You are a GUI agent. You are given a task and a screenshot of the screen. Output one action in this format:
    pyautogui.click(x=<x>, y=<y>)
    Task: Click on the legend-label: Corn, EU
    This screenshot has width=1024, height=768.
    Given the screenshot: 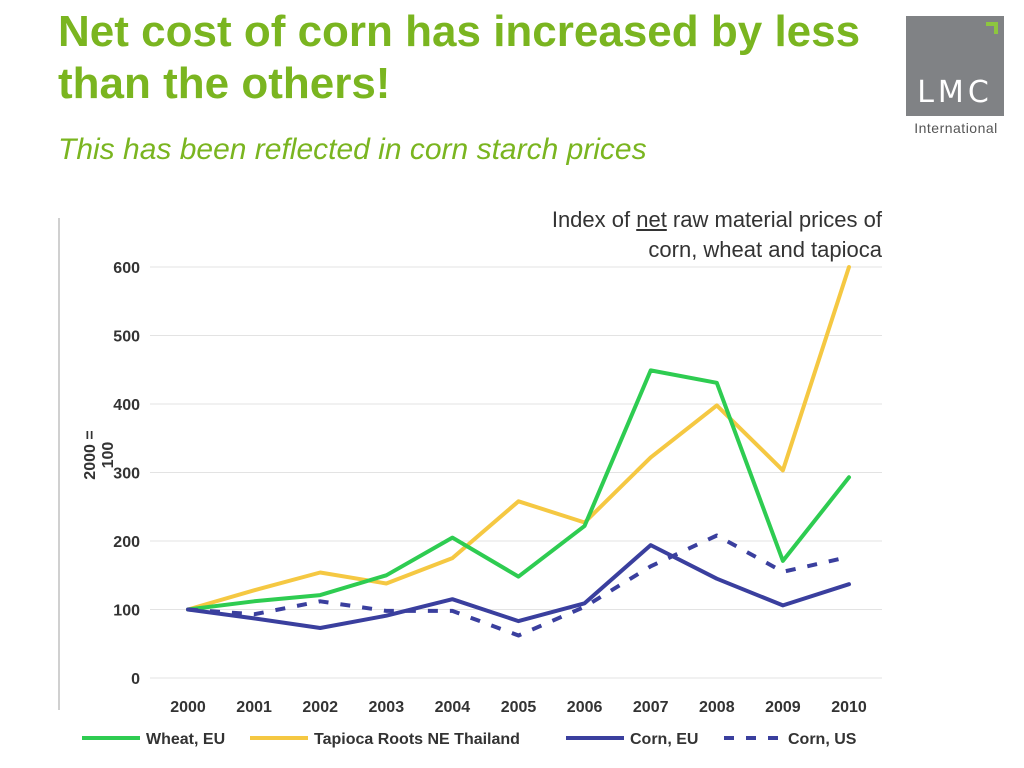 What is the action you would take?
    pyautogui.click(x=664, y=739)
    